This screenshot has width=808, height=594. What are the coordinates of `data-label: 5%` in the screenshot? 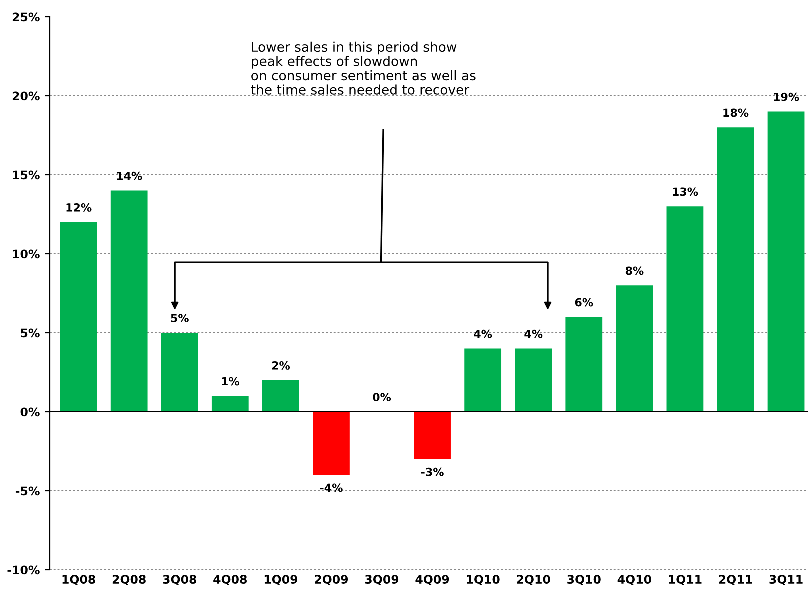 It's located at (180, 318).